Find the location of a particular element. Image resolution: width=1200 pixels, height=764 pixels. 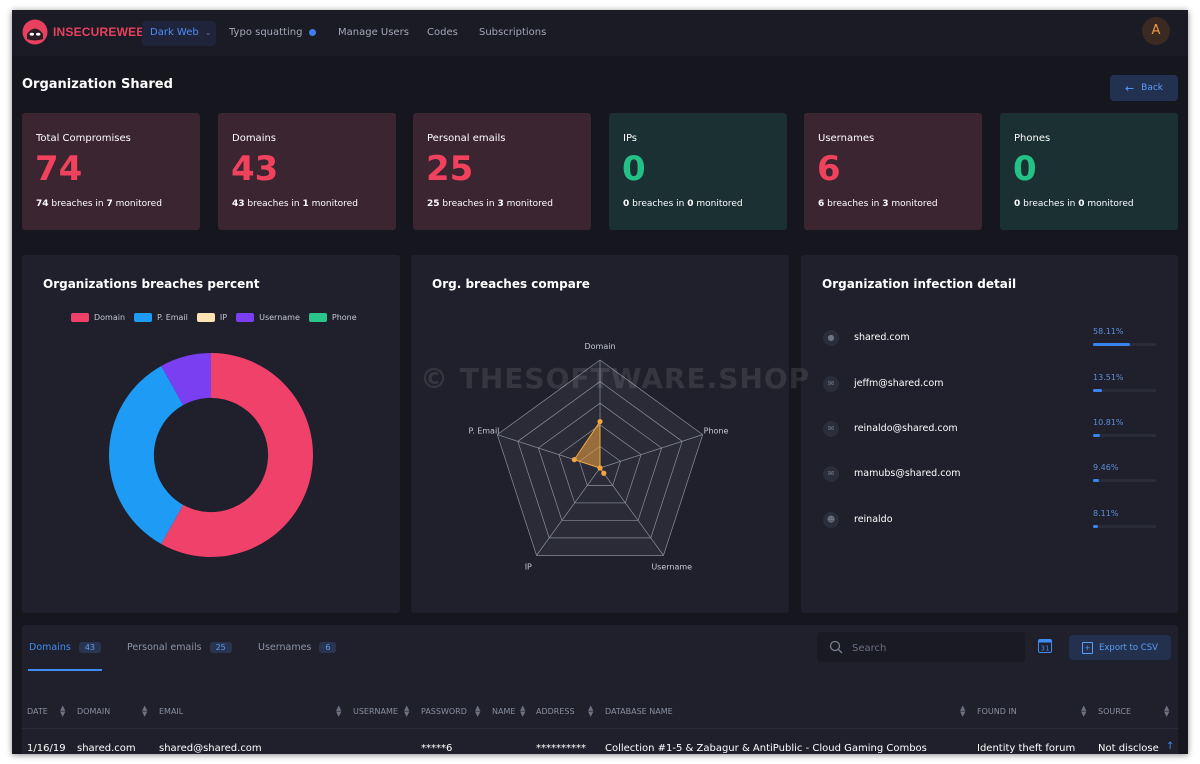

legend-item-p-email: P. Email is located at coordinates (161, 317).